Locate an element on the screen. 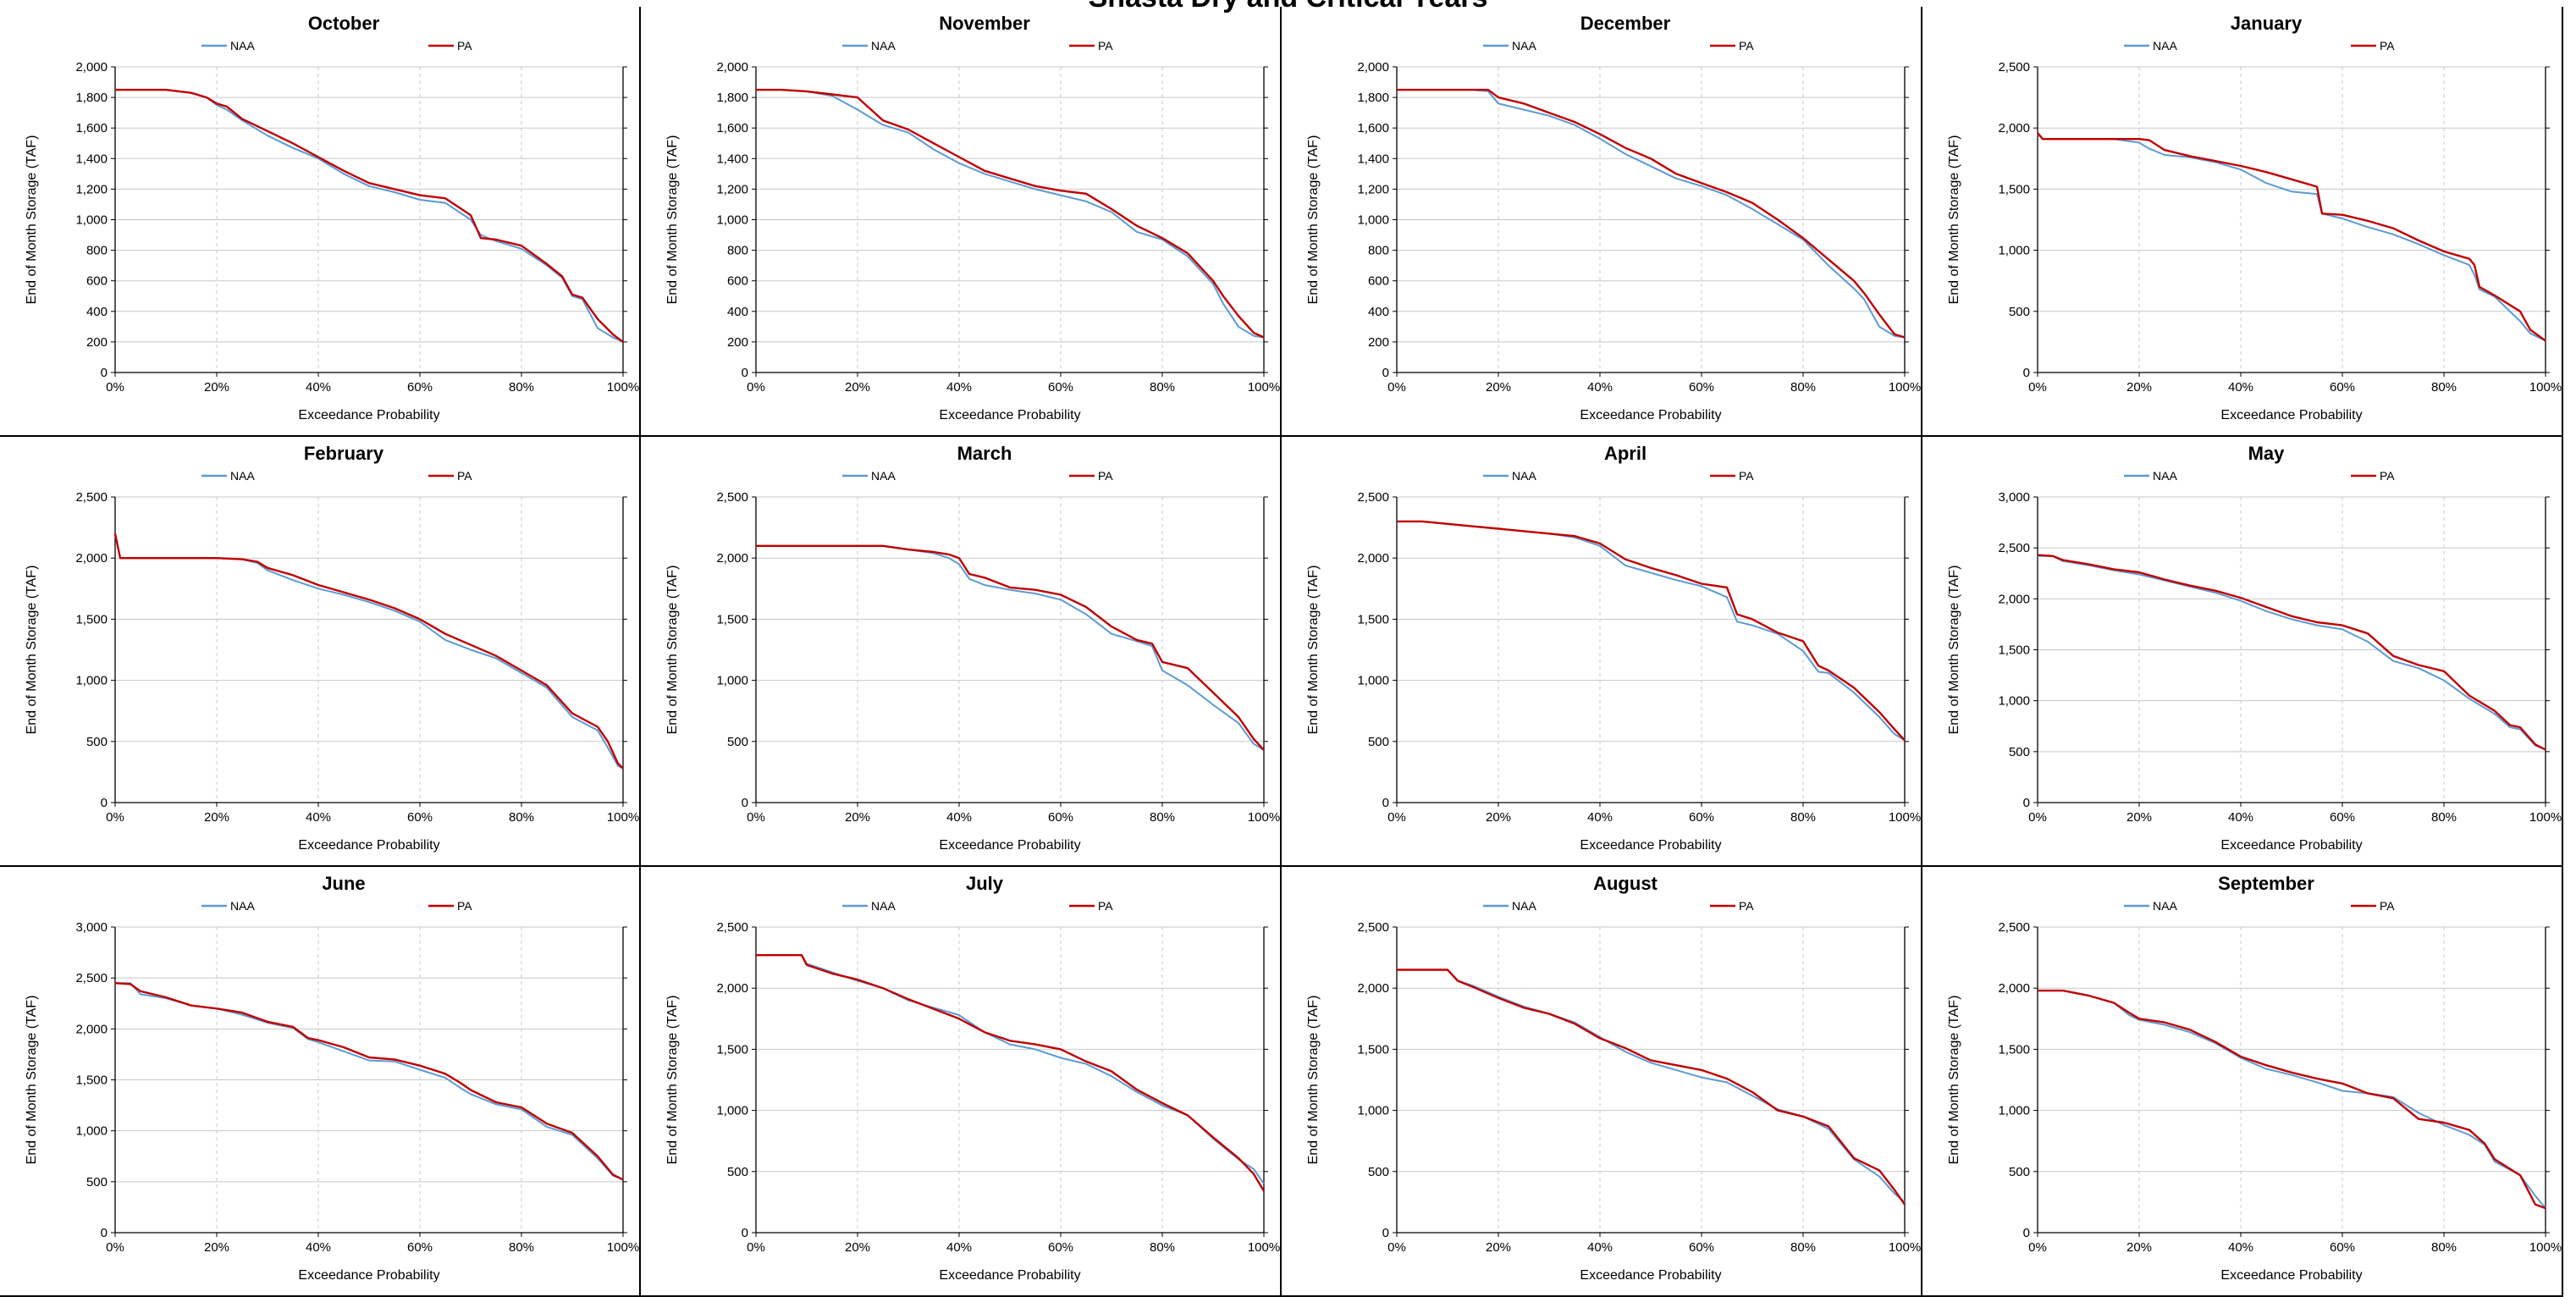  y-tick-label: 200 is located at coordinates (738, 342).